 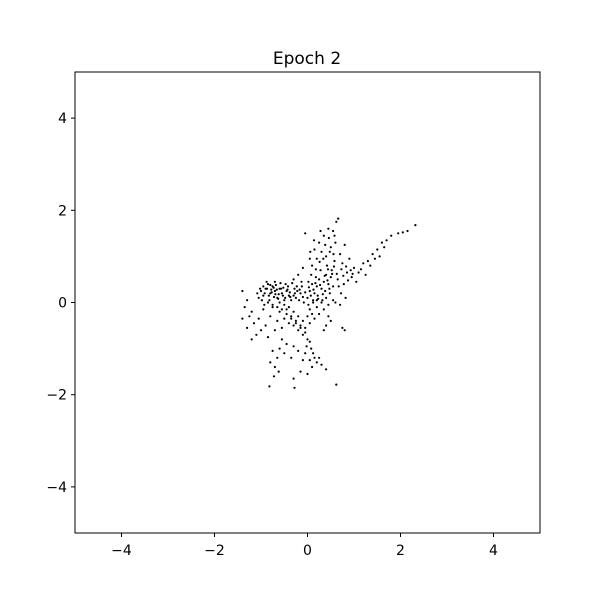 I want to click on y-tick-label: 0, so click(x=62, y=304).